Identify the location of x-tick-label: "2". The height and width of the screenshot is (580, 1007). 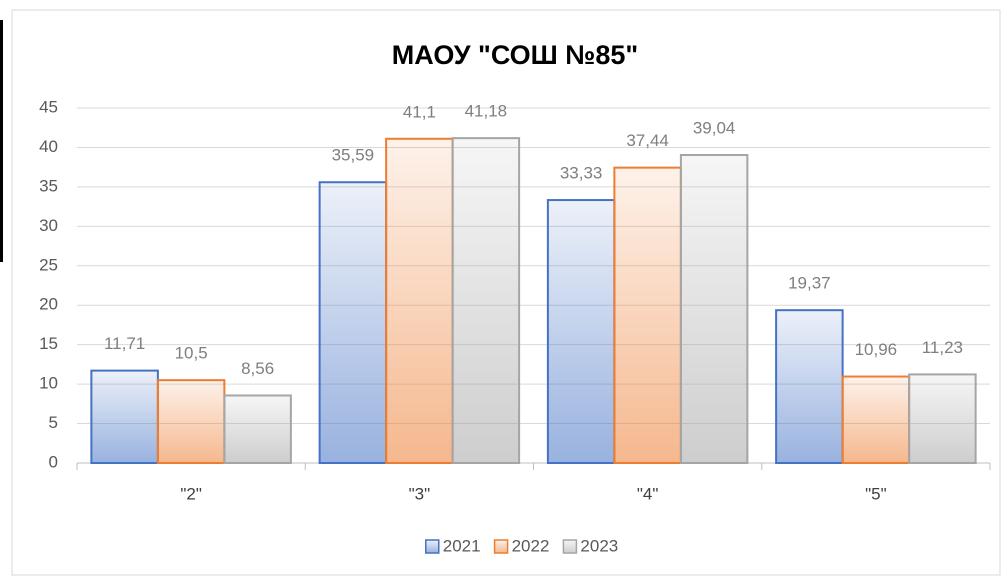
(191, 493).